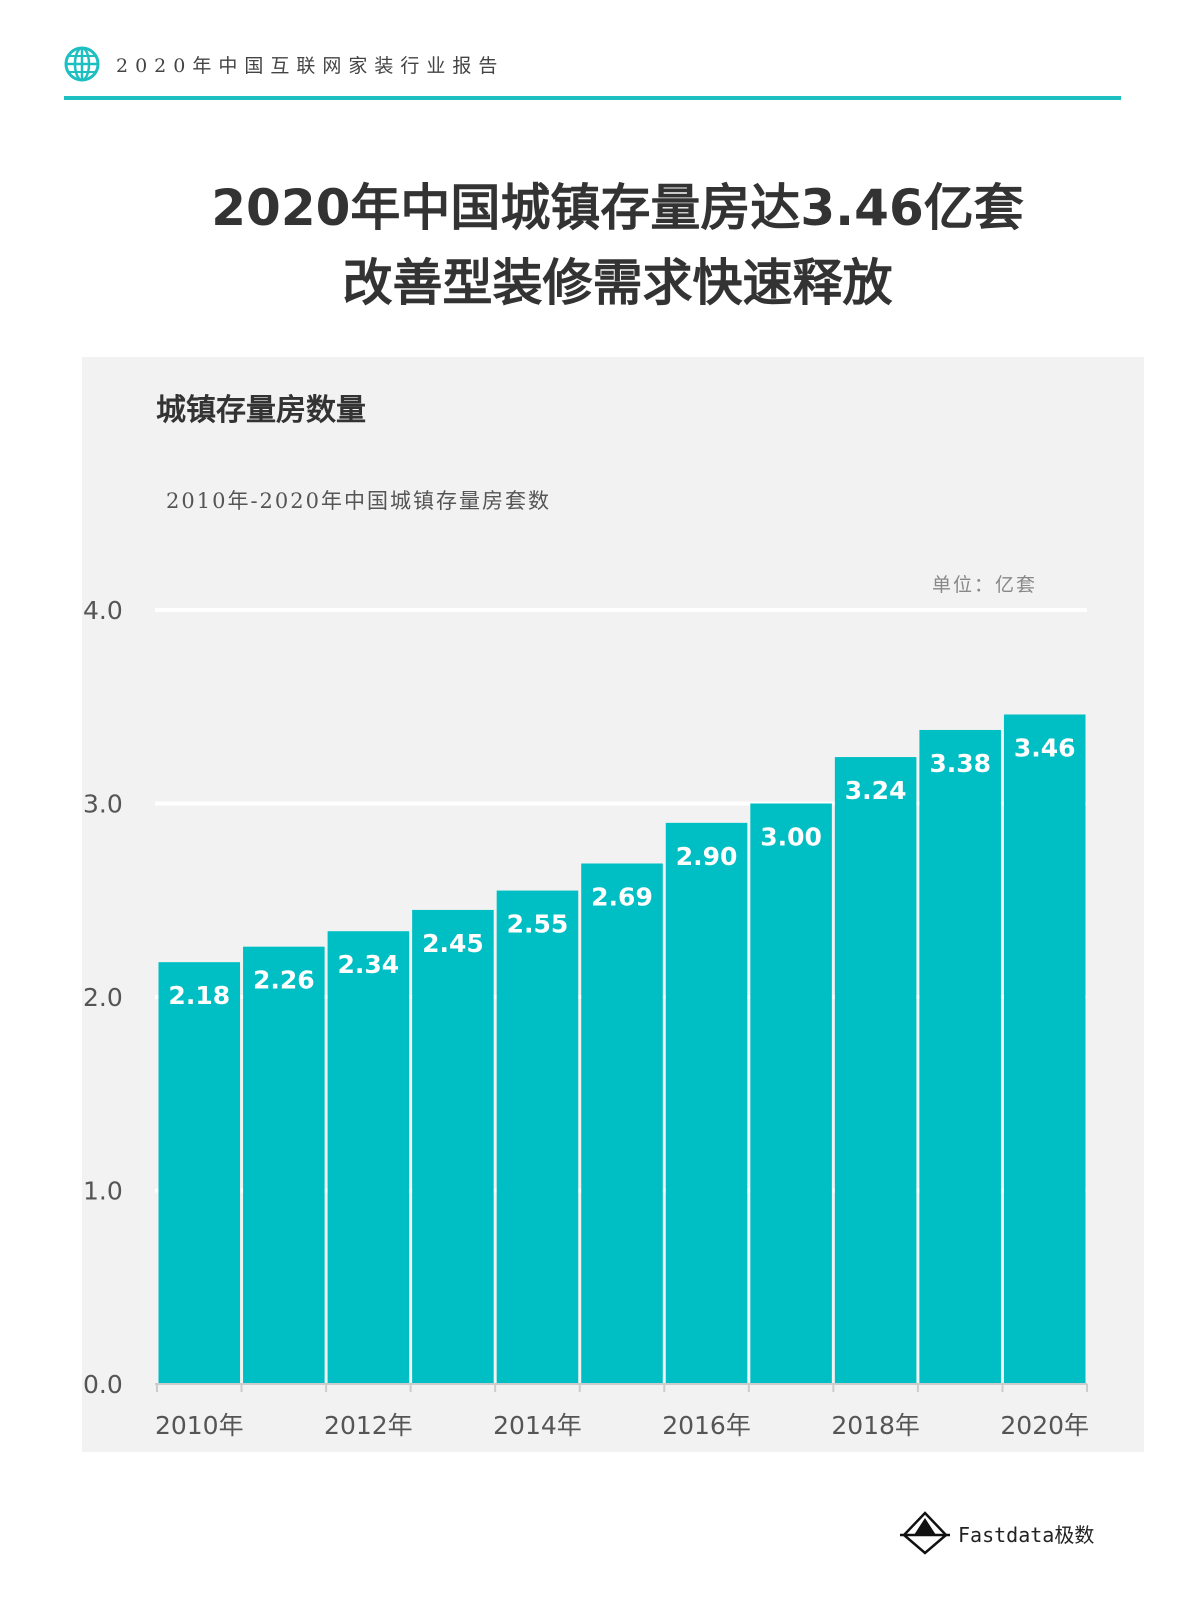 The image size is (1200, 1601). I want to click on brand-name: Fastdata极数, so click(1026, 1534).